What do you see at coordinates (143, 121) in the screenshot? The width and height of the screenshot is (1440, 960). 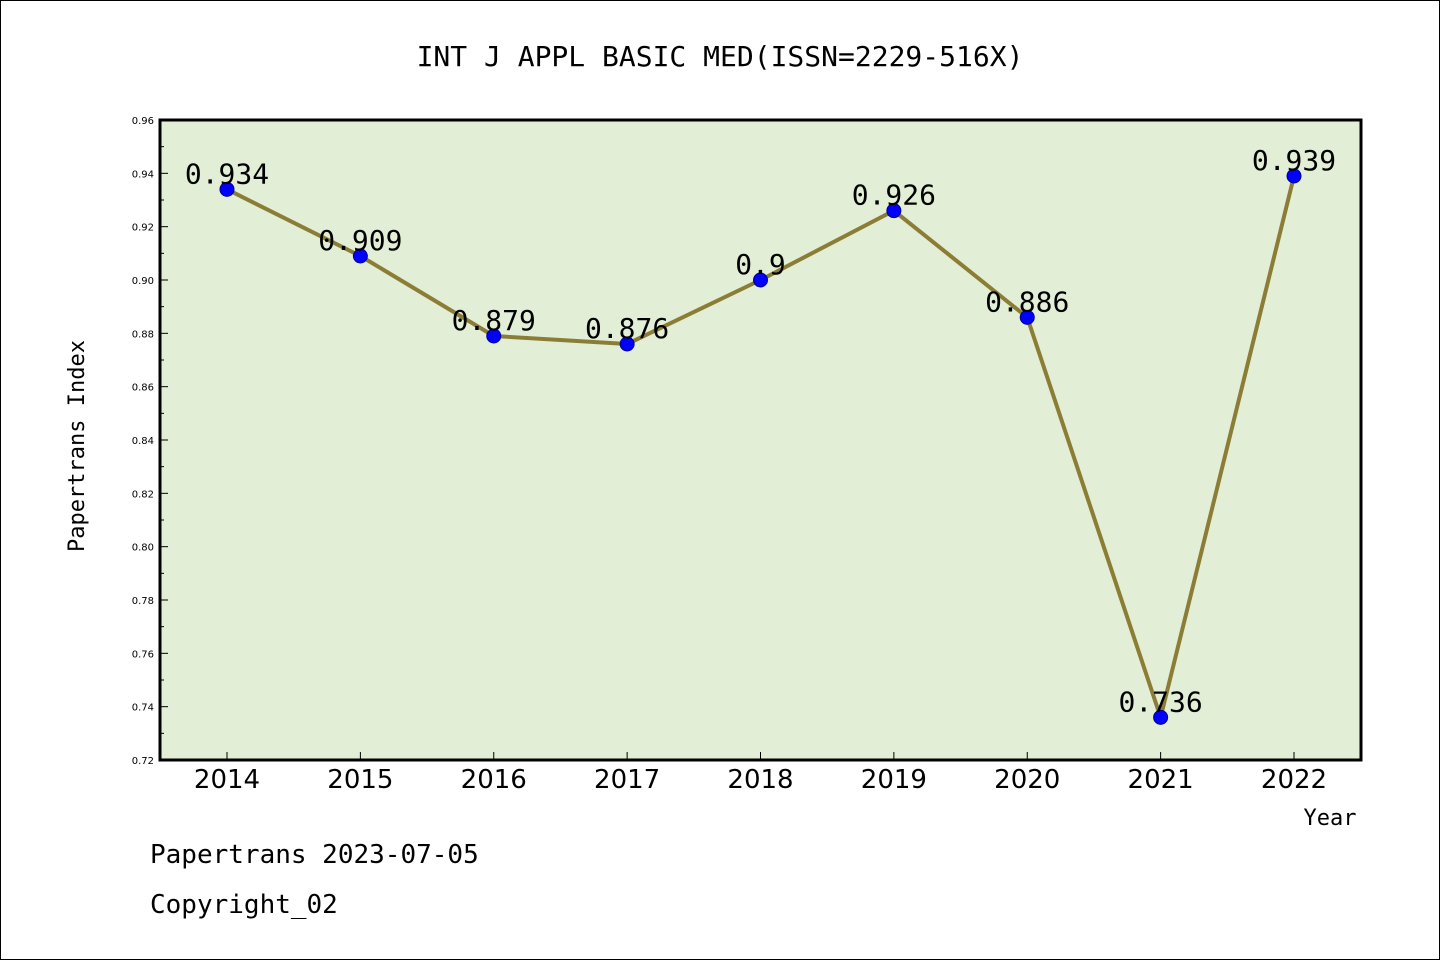 I see `y-tick-label: 0.96` at bounding box center [143, 121].